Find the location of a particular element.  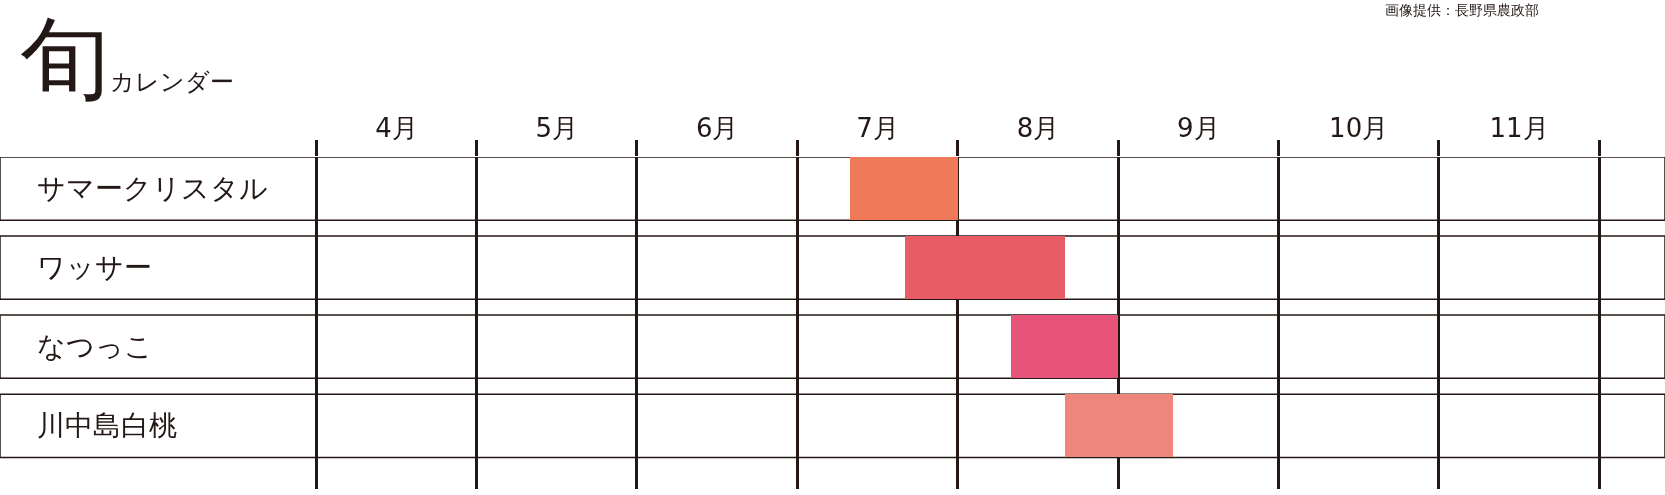

x-tick-label: 6月 is located at coordinates (717, 127).